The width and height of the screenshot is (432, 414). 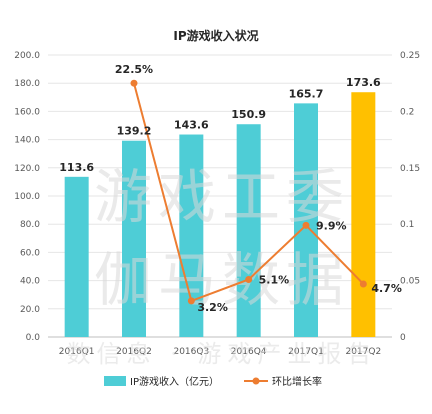 I want to click on line-data-label: 3.2%, so click(x=212, y=307).